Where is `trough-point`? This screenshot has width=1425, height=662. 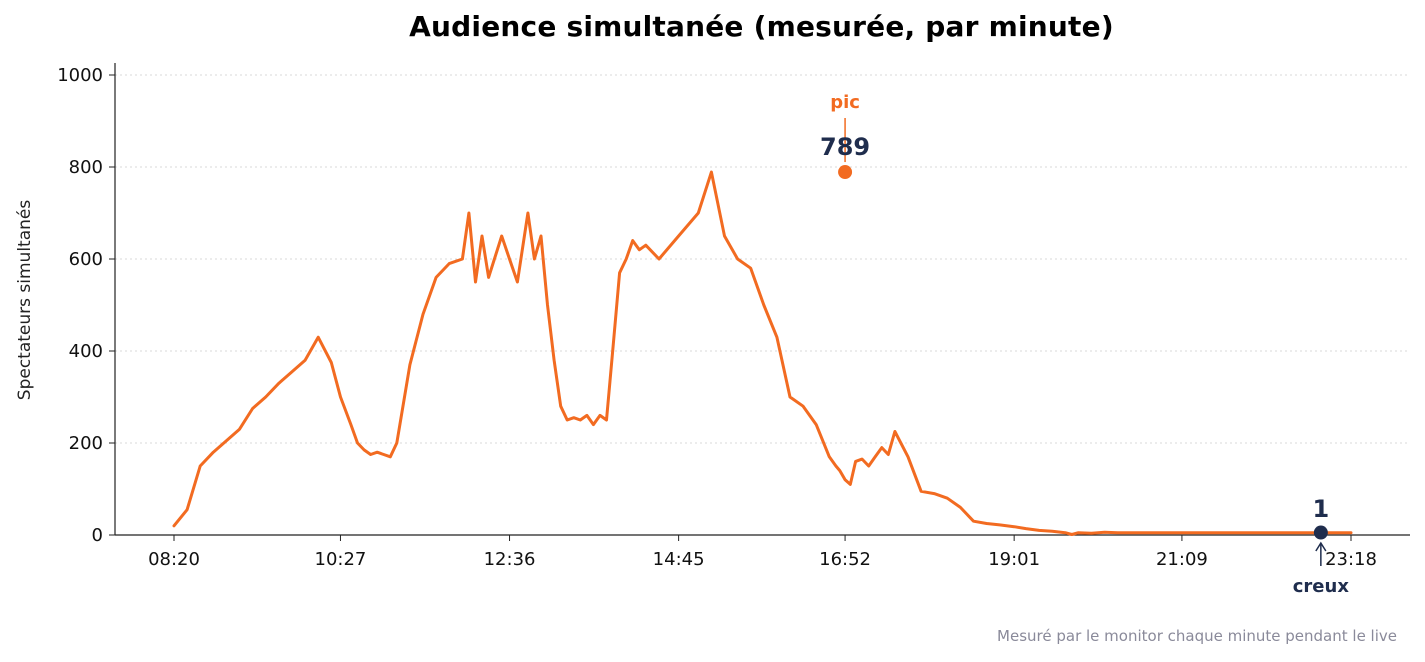 trough-point is located at coordinates (1320, 532).